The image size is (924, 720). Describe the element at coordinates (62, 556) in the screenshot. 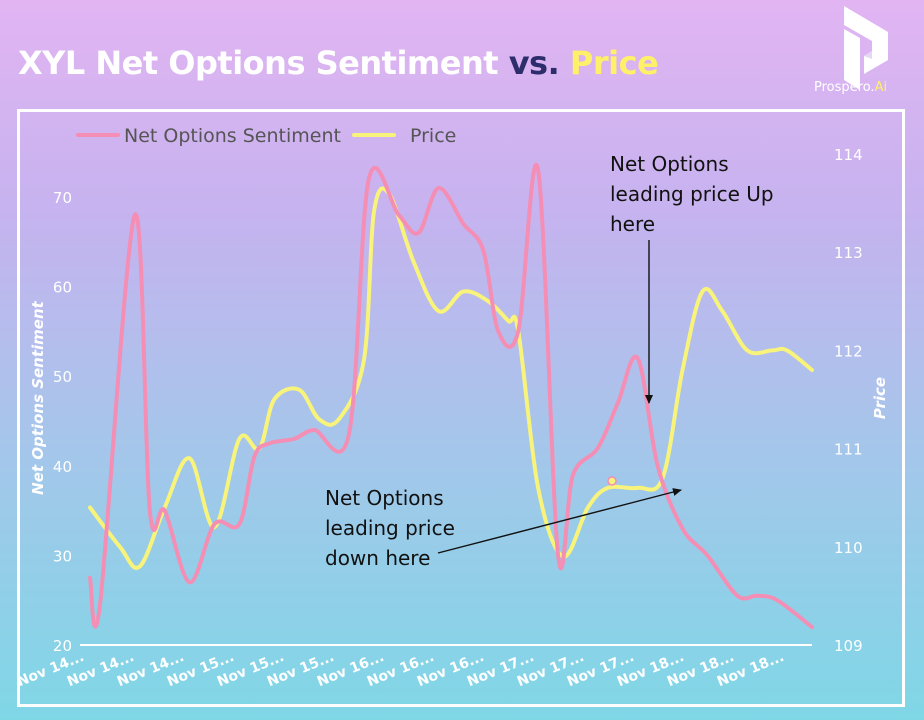

I see `y-tick-left: 30` at that location.